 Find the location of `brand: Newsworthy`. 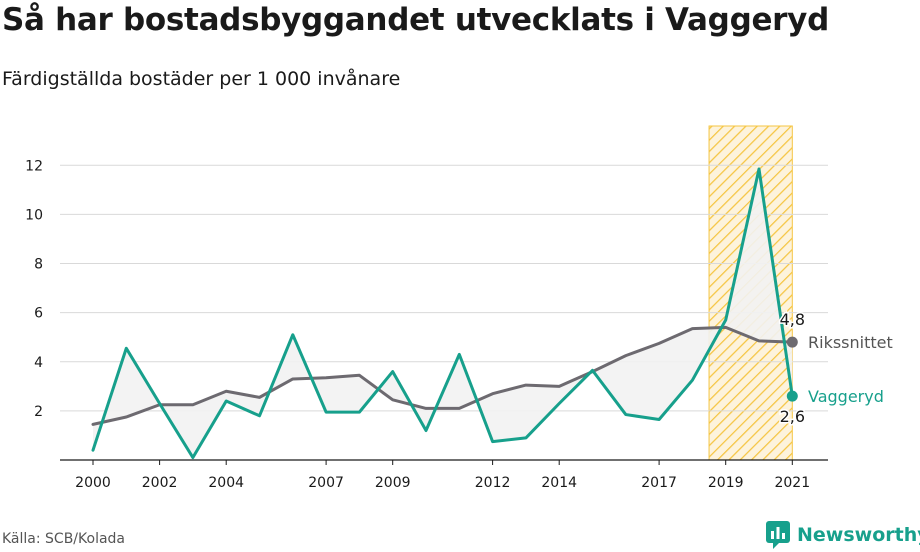

brand: Newsworthy is located at coordinates (842, 535).